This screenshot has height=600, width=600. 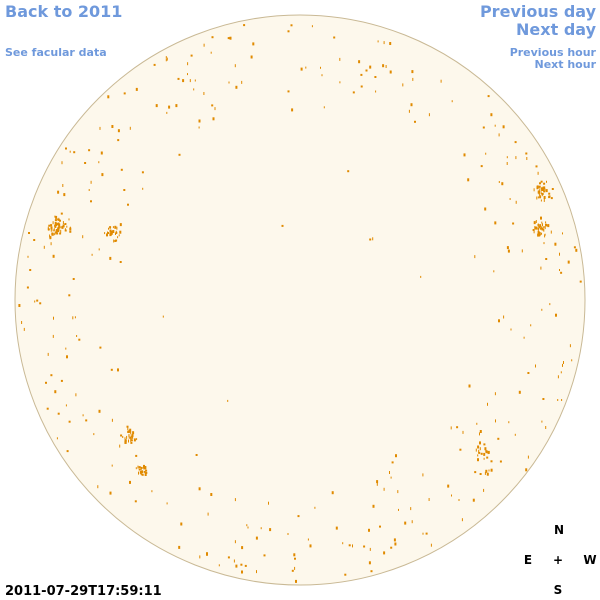 What do you see at coordinates (538, 11) in the screenshot?
I see `previous-day-link: Previous day` at bounding box center [538, 11].